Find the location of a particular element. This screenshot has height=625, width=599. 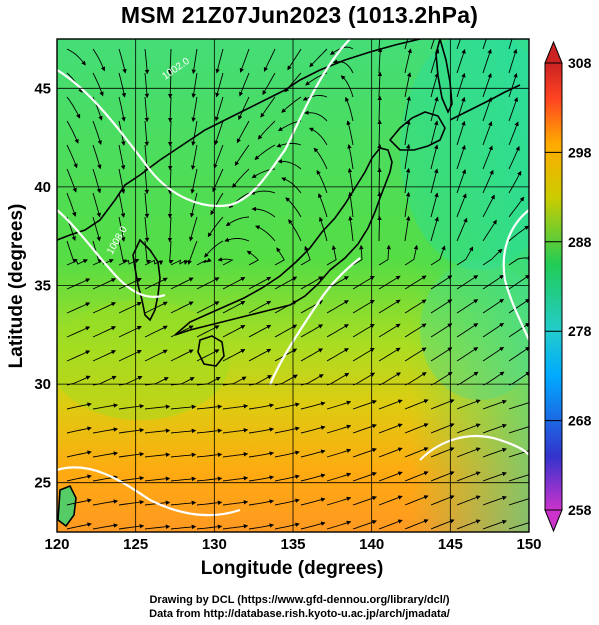

y-tick-label: 35 is located at coordinates (42, 286).